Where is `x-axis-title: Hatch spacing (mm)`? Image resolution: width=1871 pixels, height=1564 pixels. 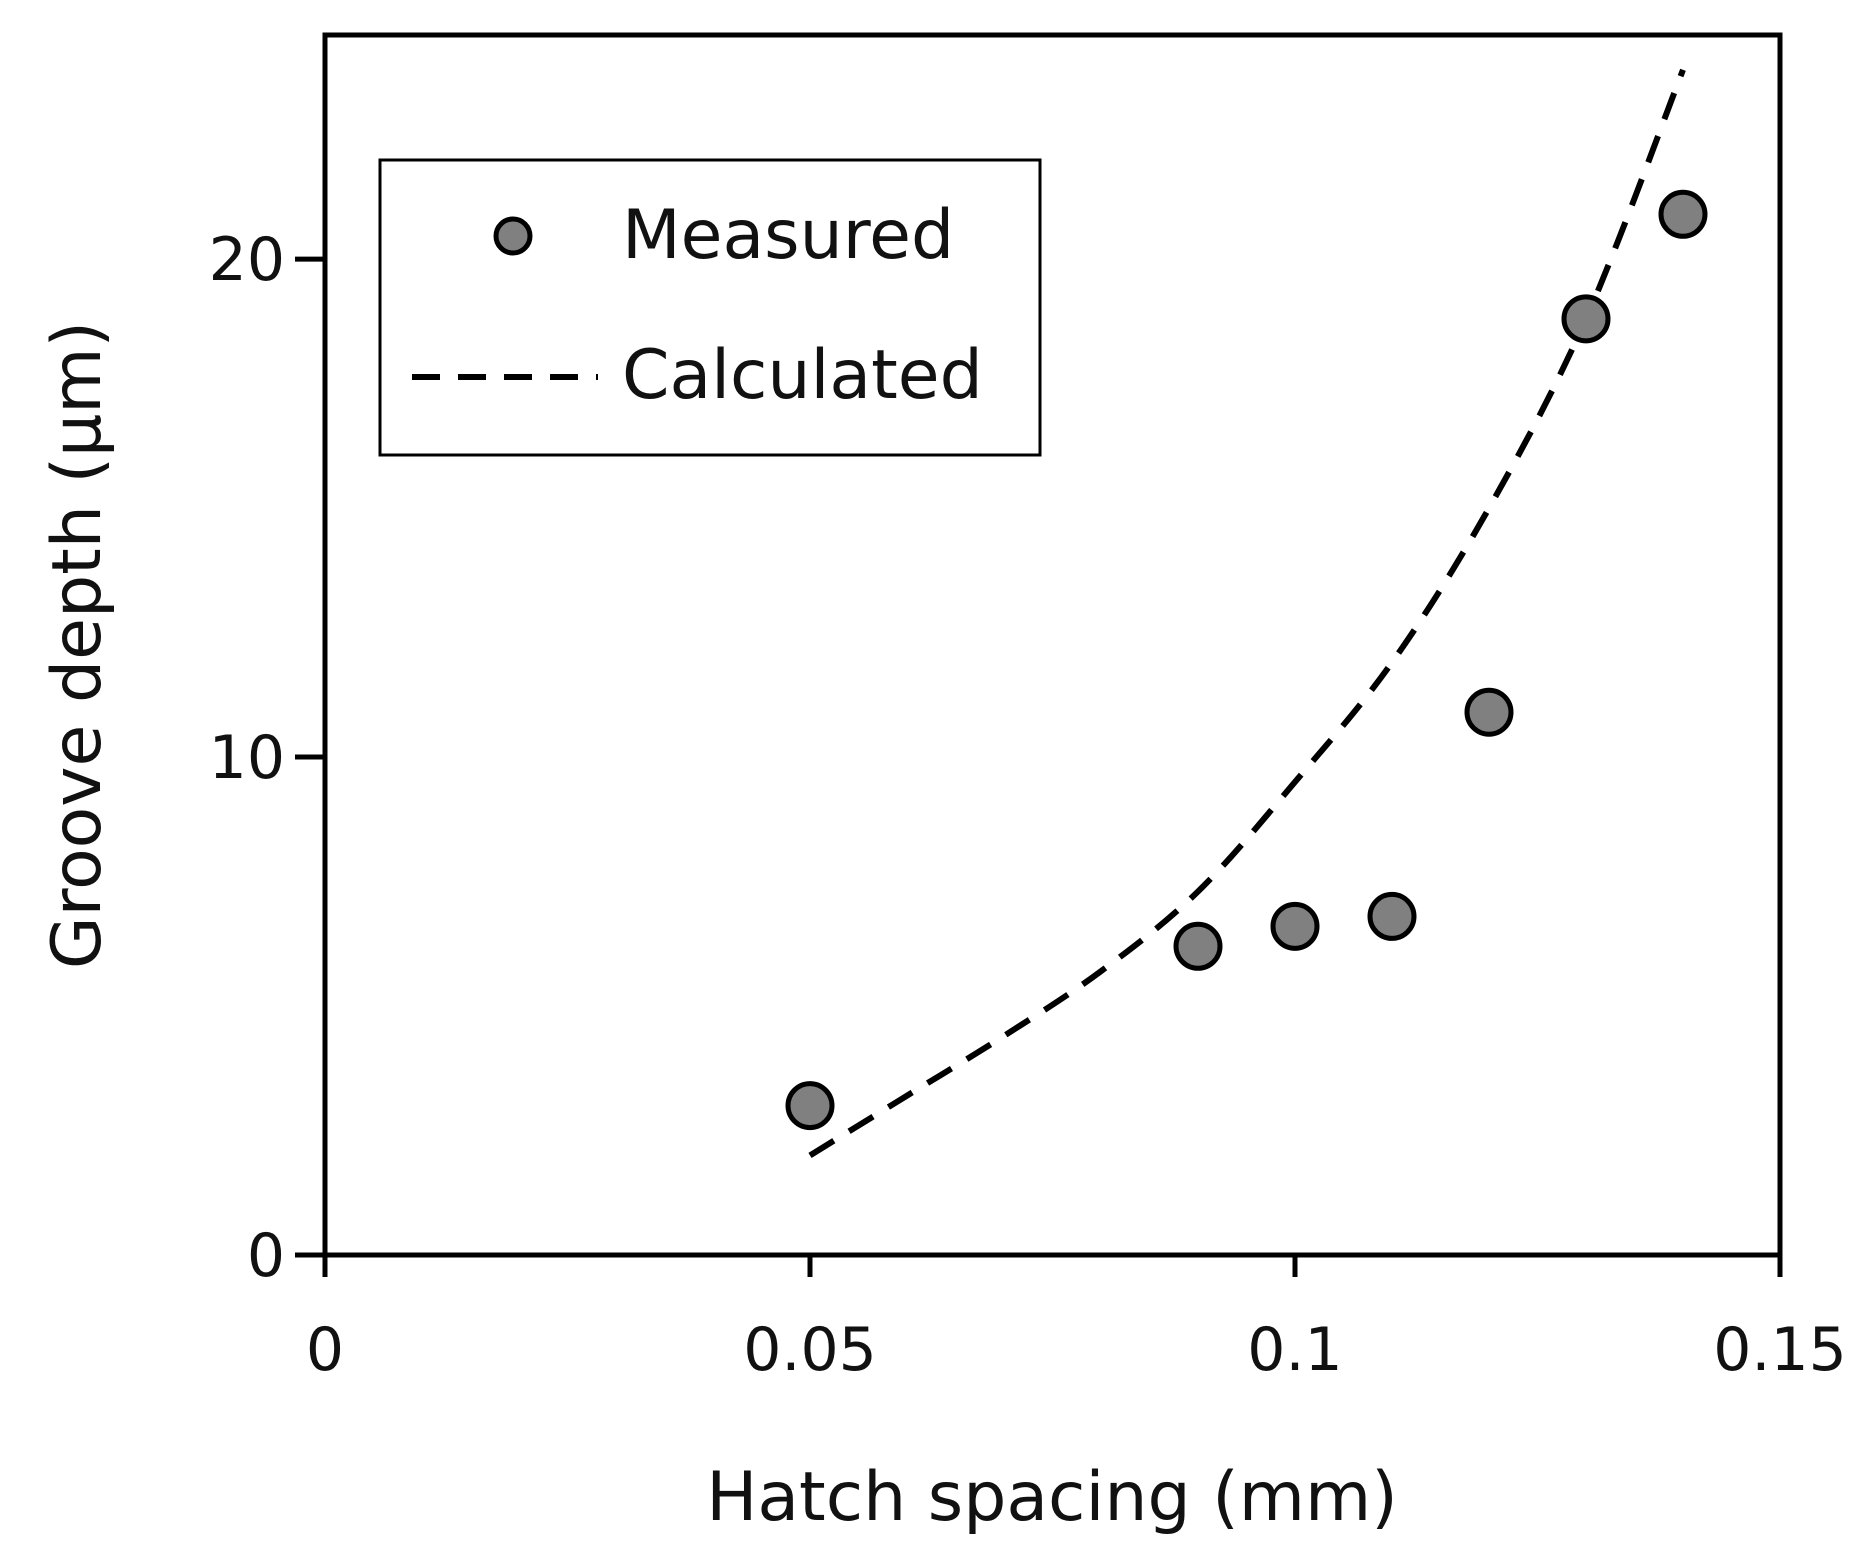 x-axis-title: Hatch spacing (mm) is located at coordinates (1052, 1497).